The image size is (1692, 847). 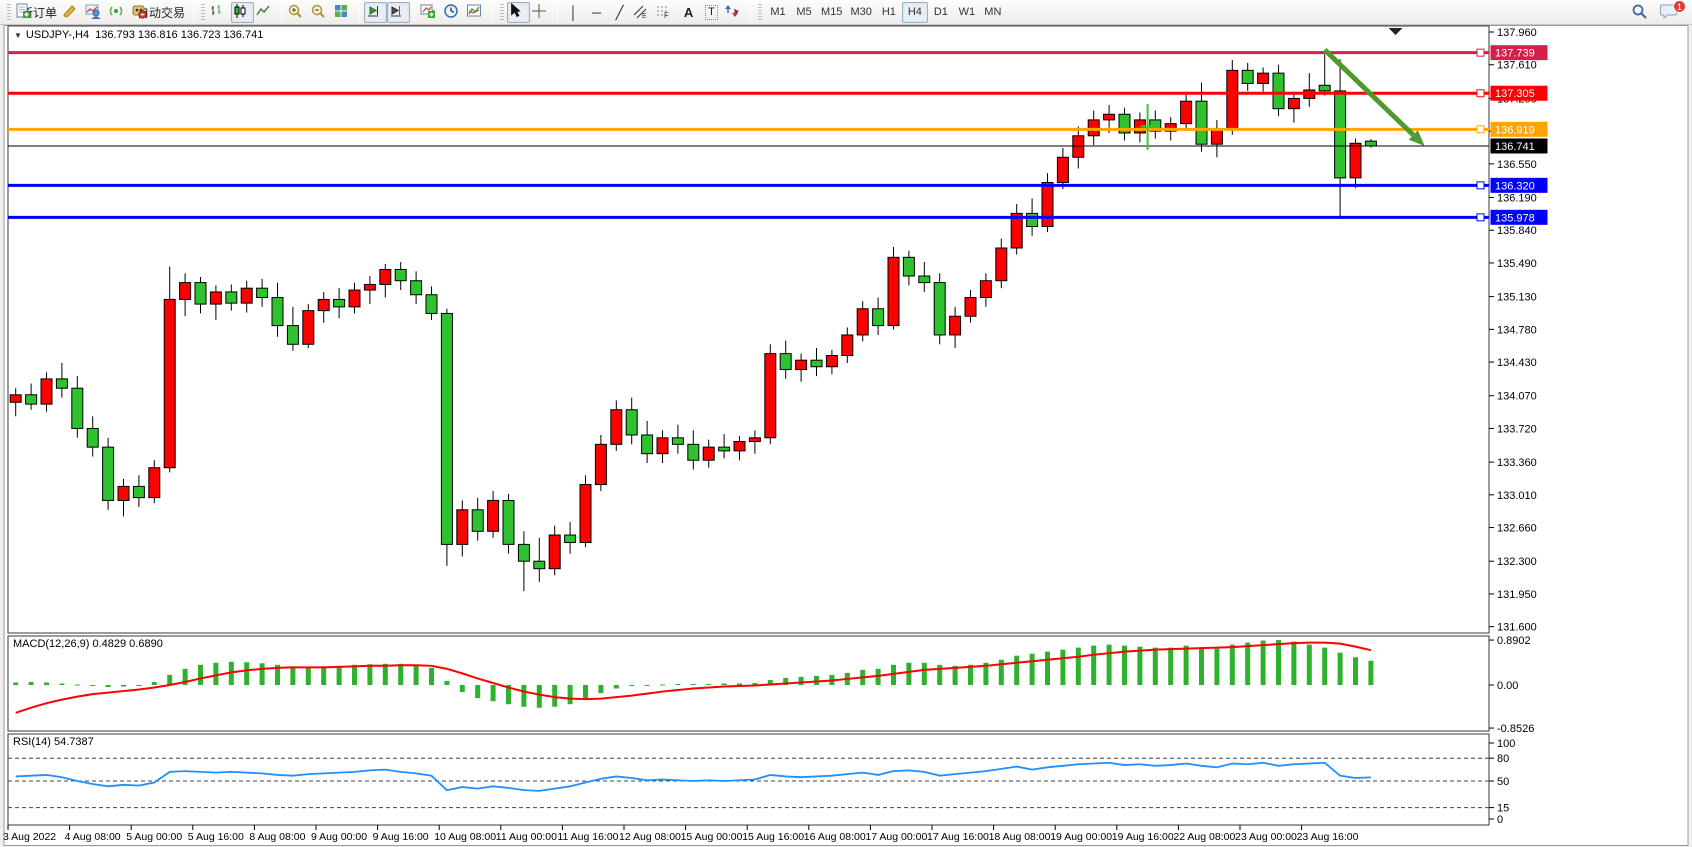 I want to click on svg-text: F, so click(x=666, y=15).